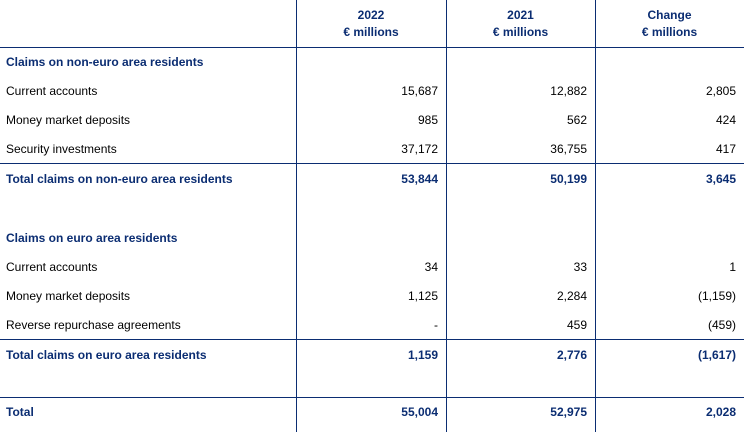 The width and height of the screenshot is (744, 432). Describe the element at coordinates (372, 47) in the screenshot. I see `header-rule` at that location.